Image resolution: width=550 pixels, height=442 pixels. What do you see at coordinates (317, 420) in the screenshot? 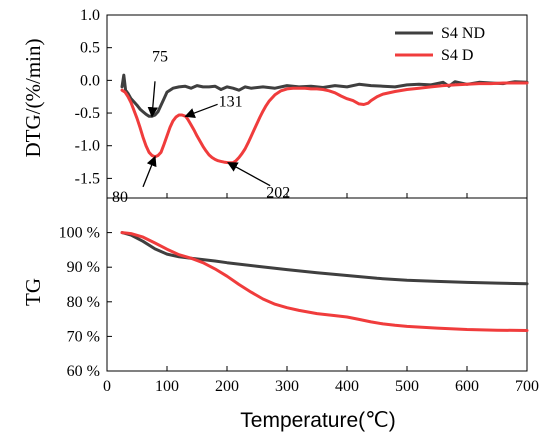
I see `x-axis-title: Temperature(℃)` at bounding box center [317, 420].